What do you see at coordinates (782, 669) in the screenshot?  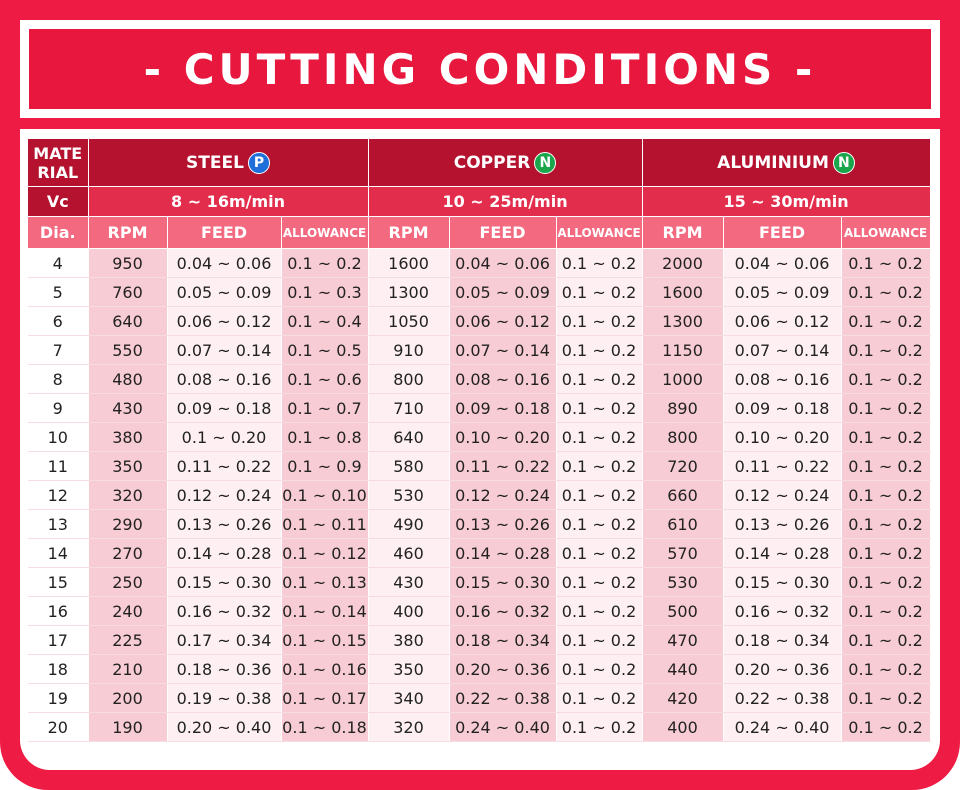 I see `aluminium-feed-cell: 0.20 ~ 0.36` at bounding box center [782, 669].